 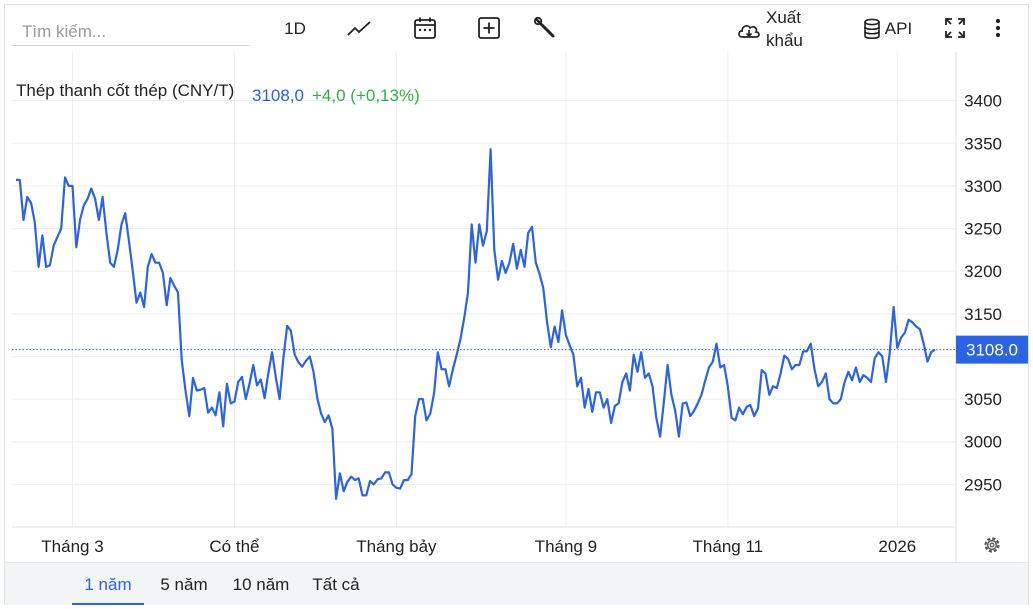 What do you see at coordinates (992, 545) in the screenshot?
I see `gear-icon` at bounding box center [992, 545].